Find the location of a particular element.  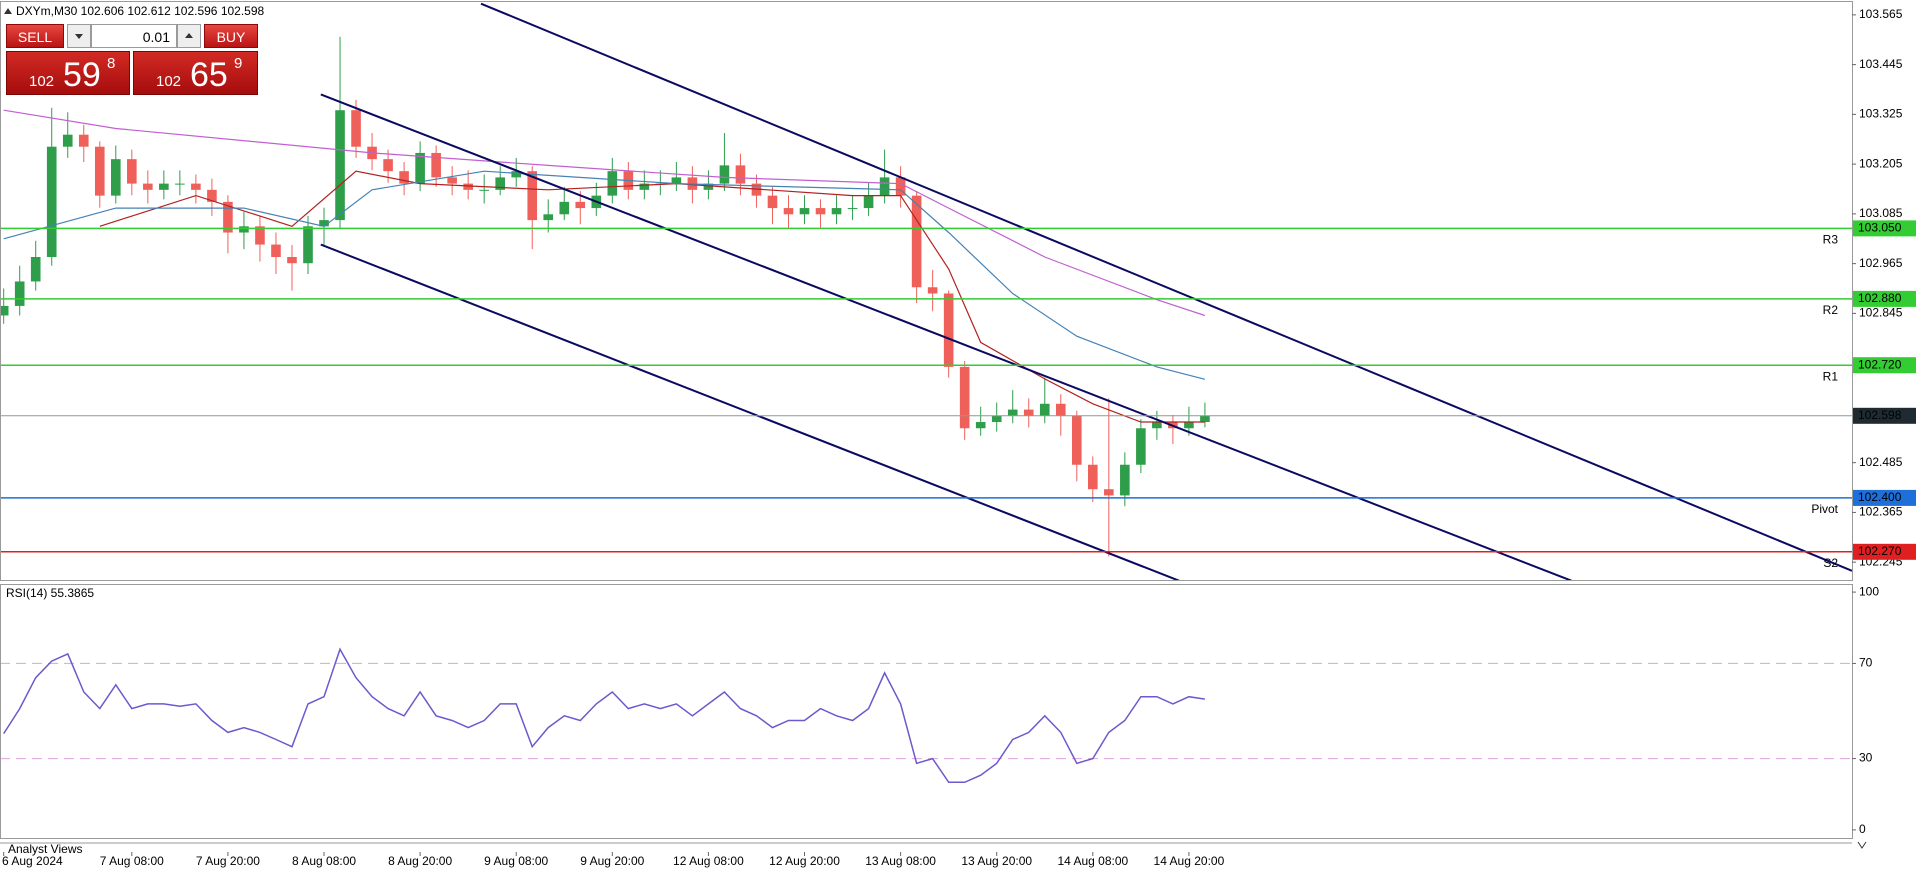

current-price-box is located at coordinates (1884, 415).